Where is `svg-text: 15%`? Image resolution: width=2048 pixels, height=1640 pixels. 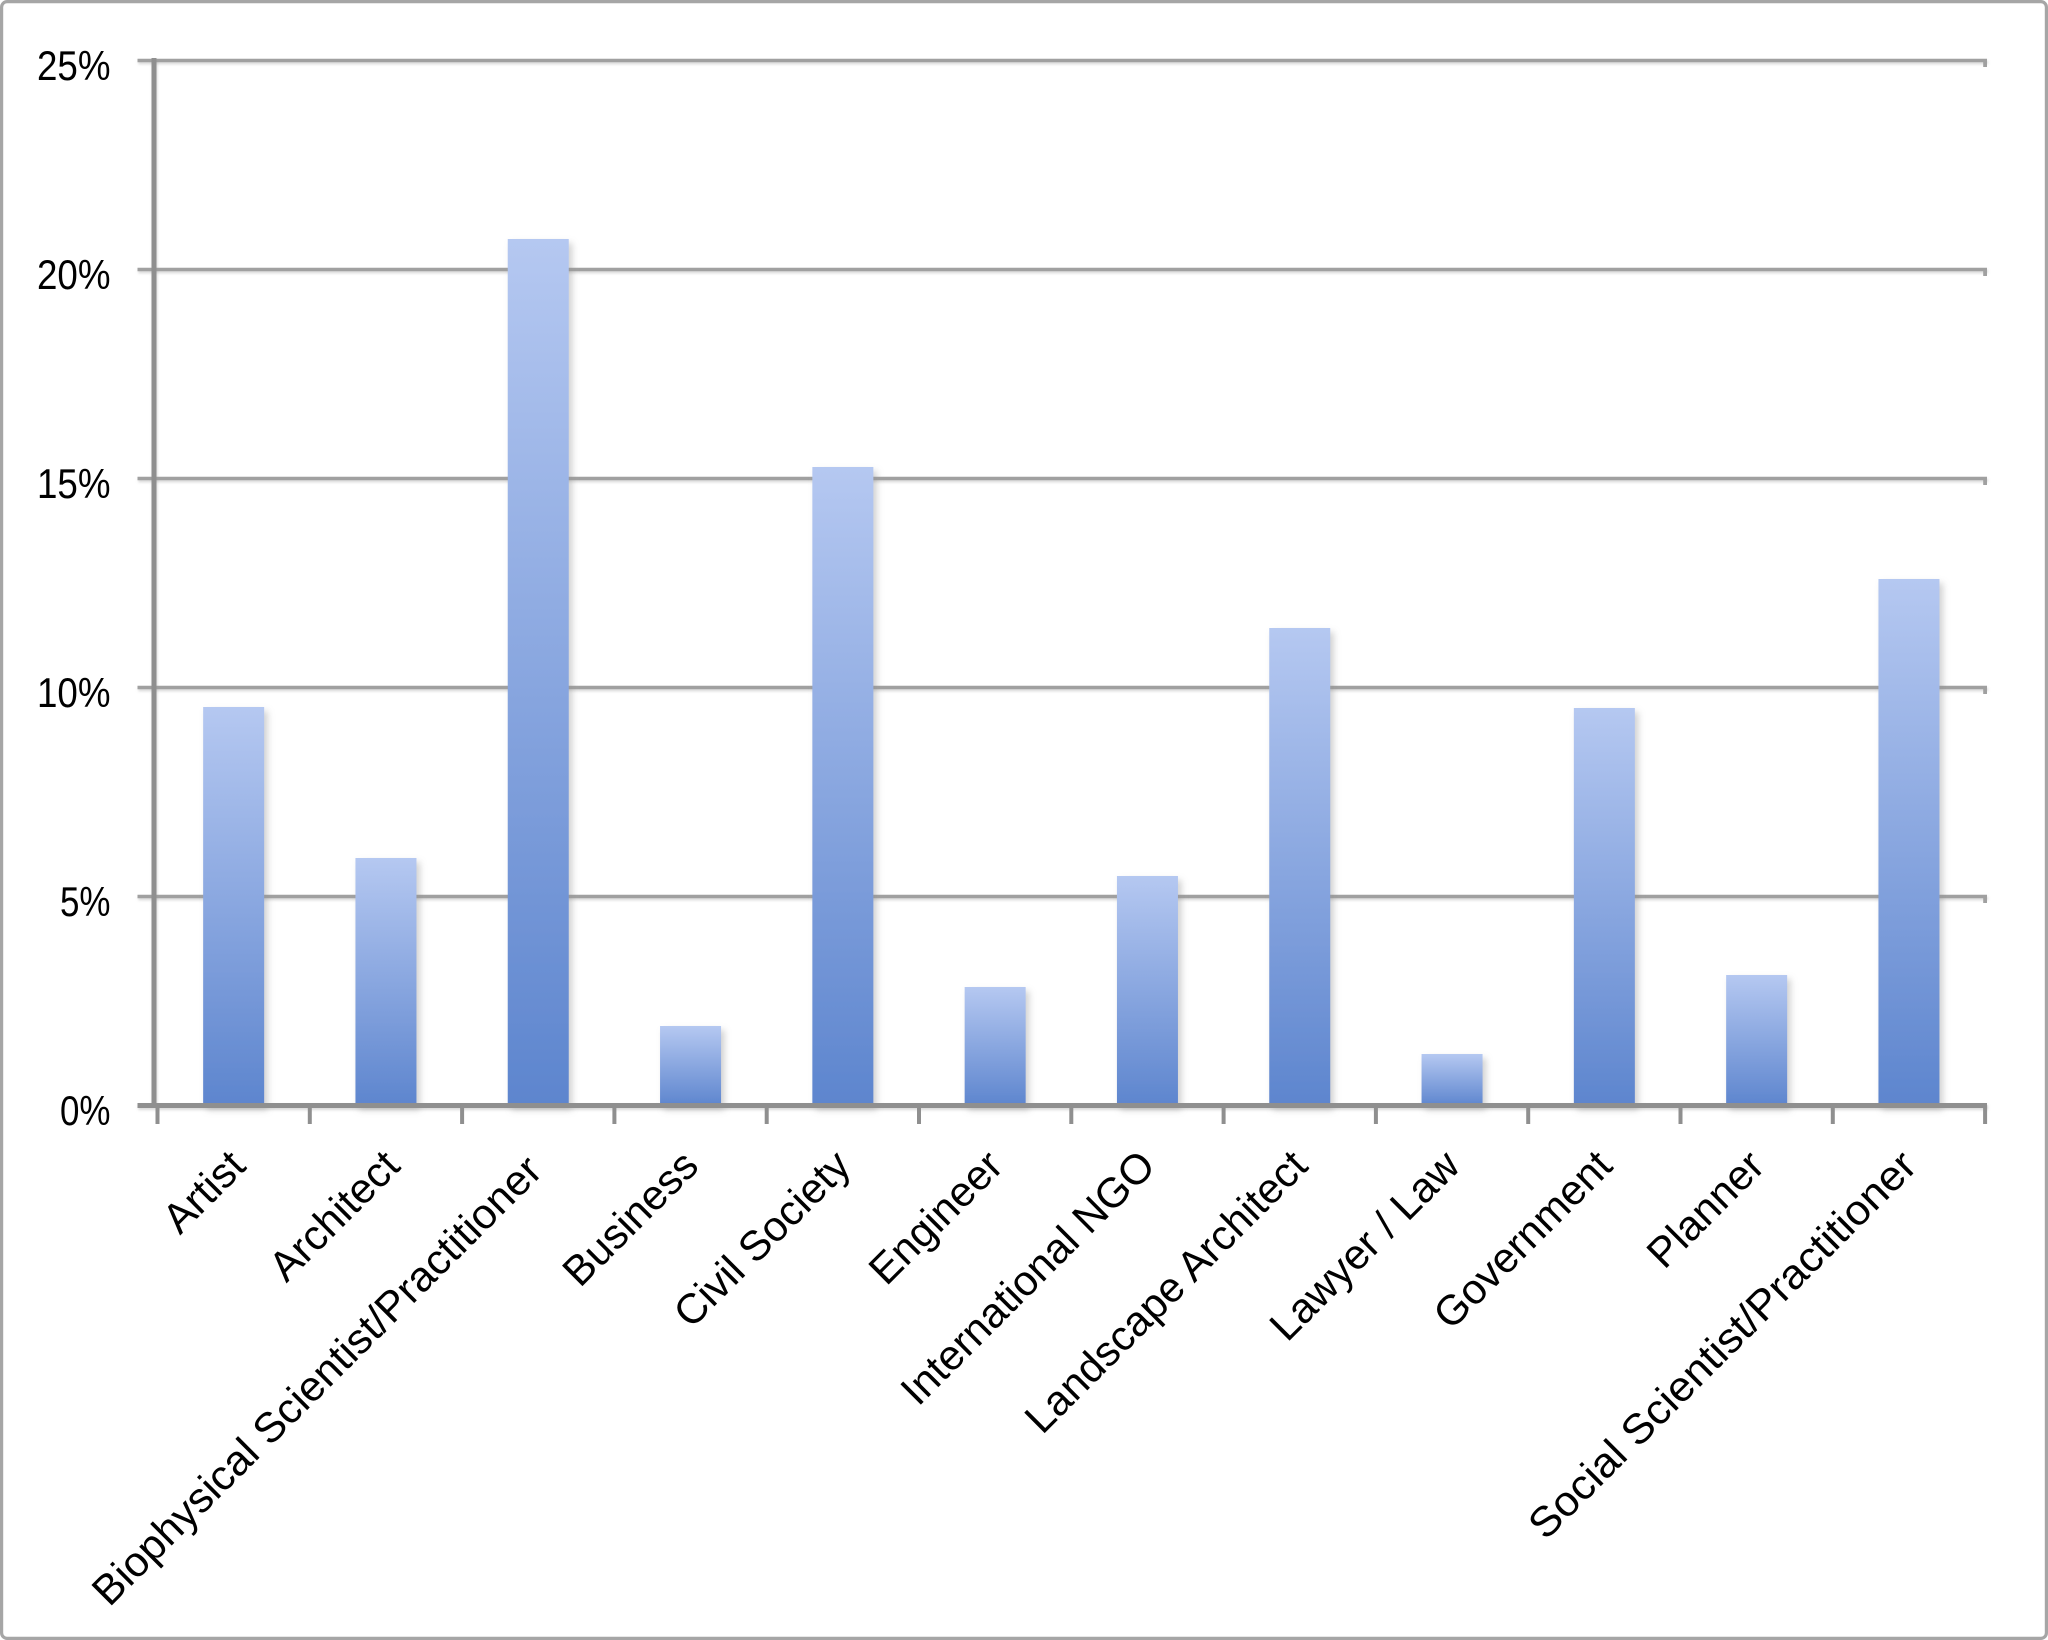
svg-text: 15% is located at coordinates (74, 483).